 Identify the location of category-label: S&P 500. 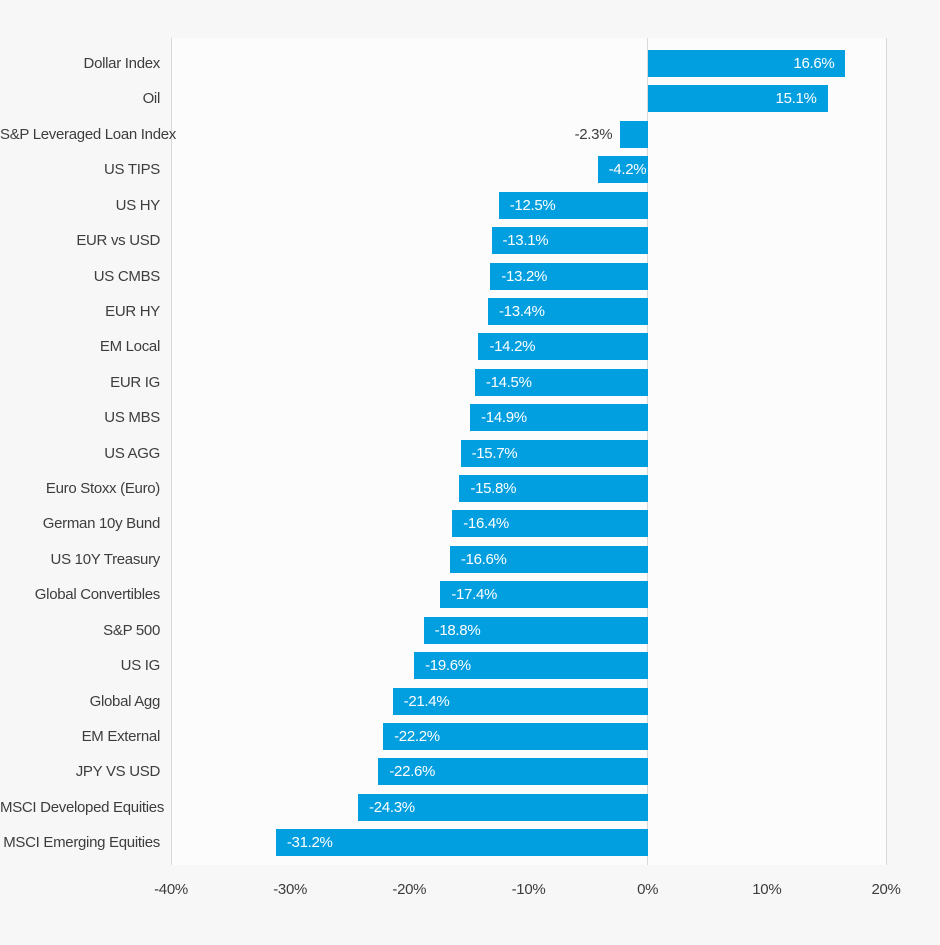
(131, 630).